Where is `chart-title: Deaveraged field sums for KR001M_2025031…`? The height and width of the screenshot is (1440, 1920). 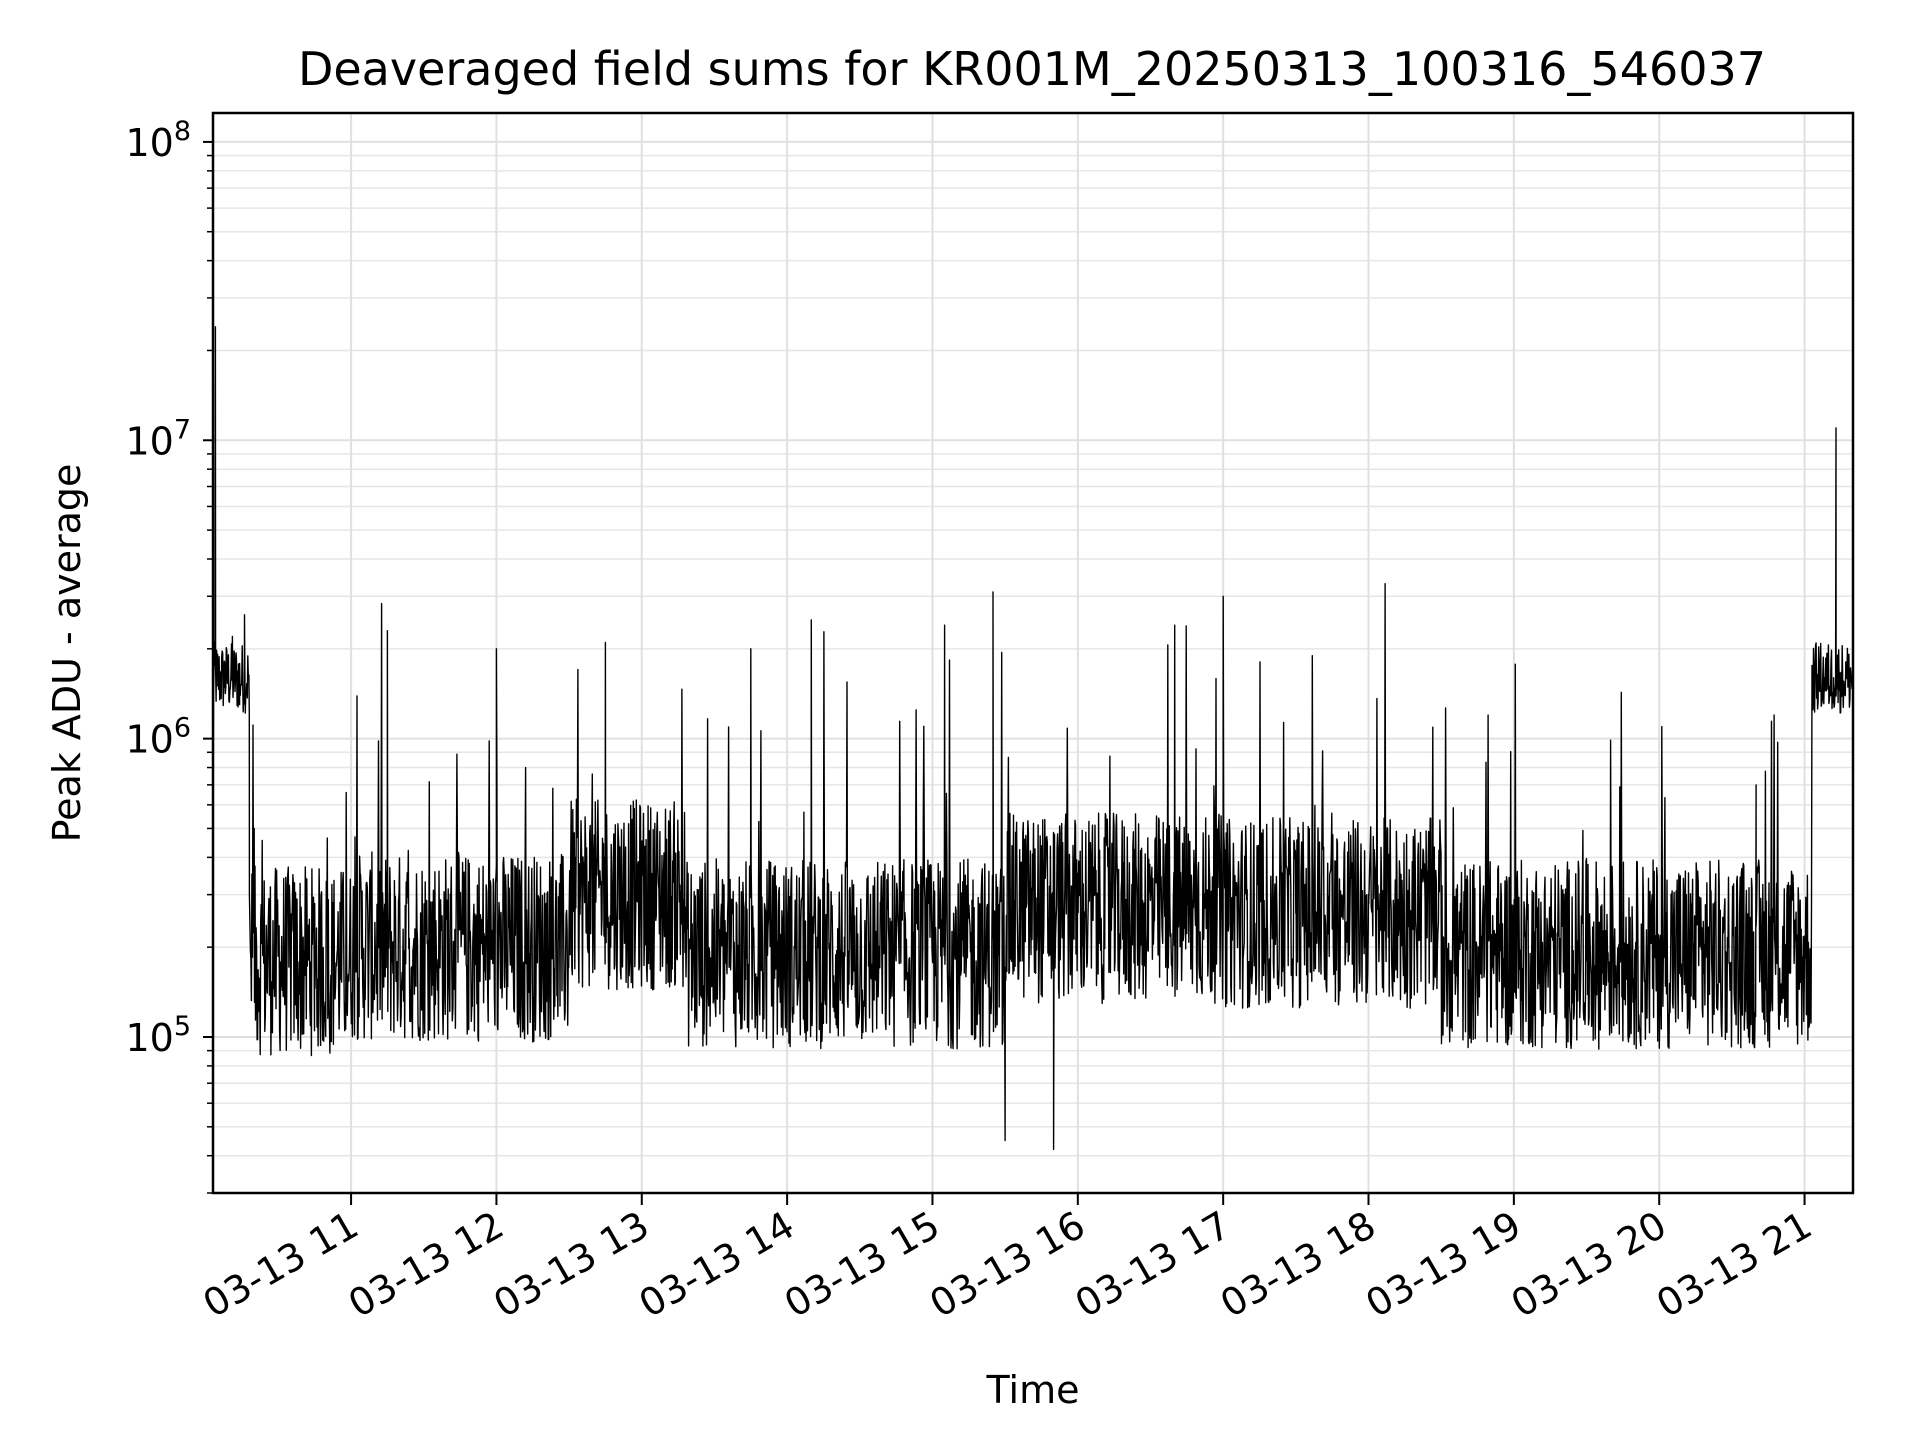
chart-title: Deaveraged field sums for KR001M_2025031… is located at coordinates (1032, 69).